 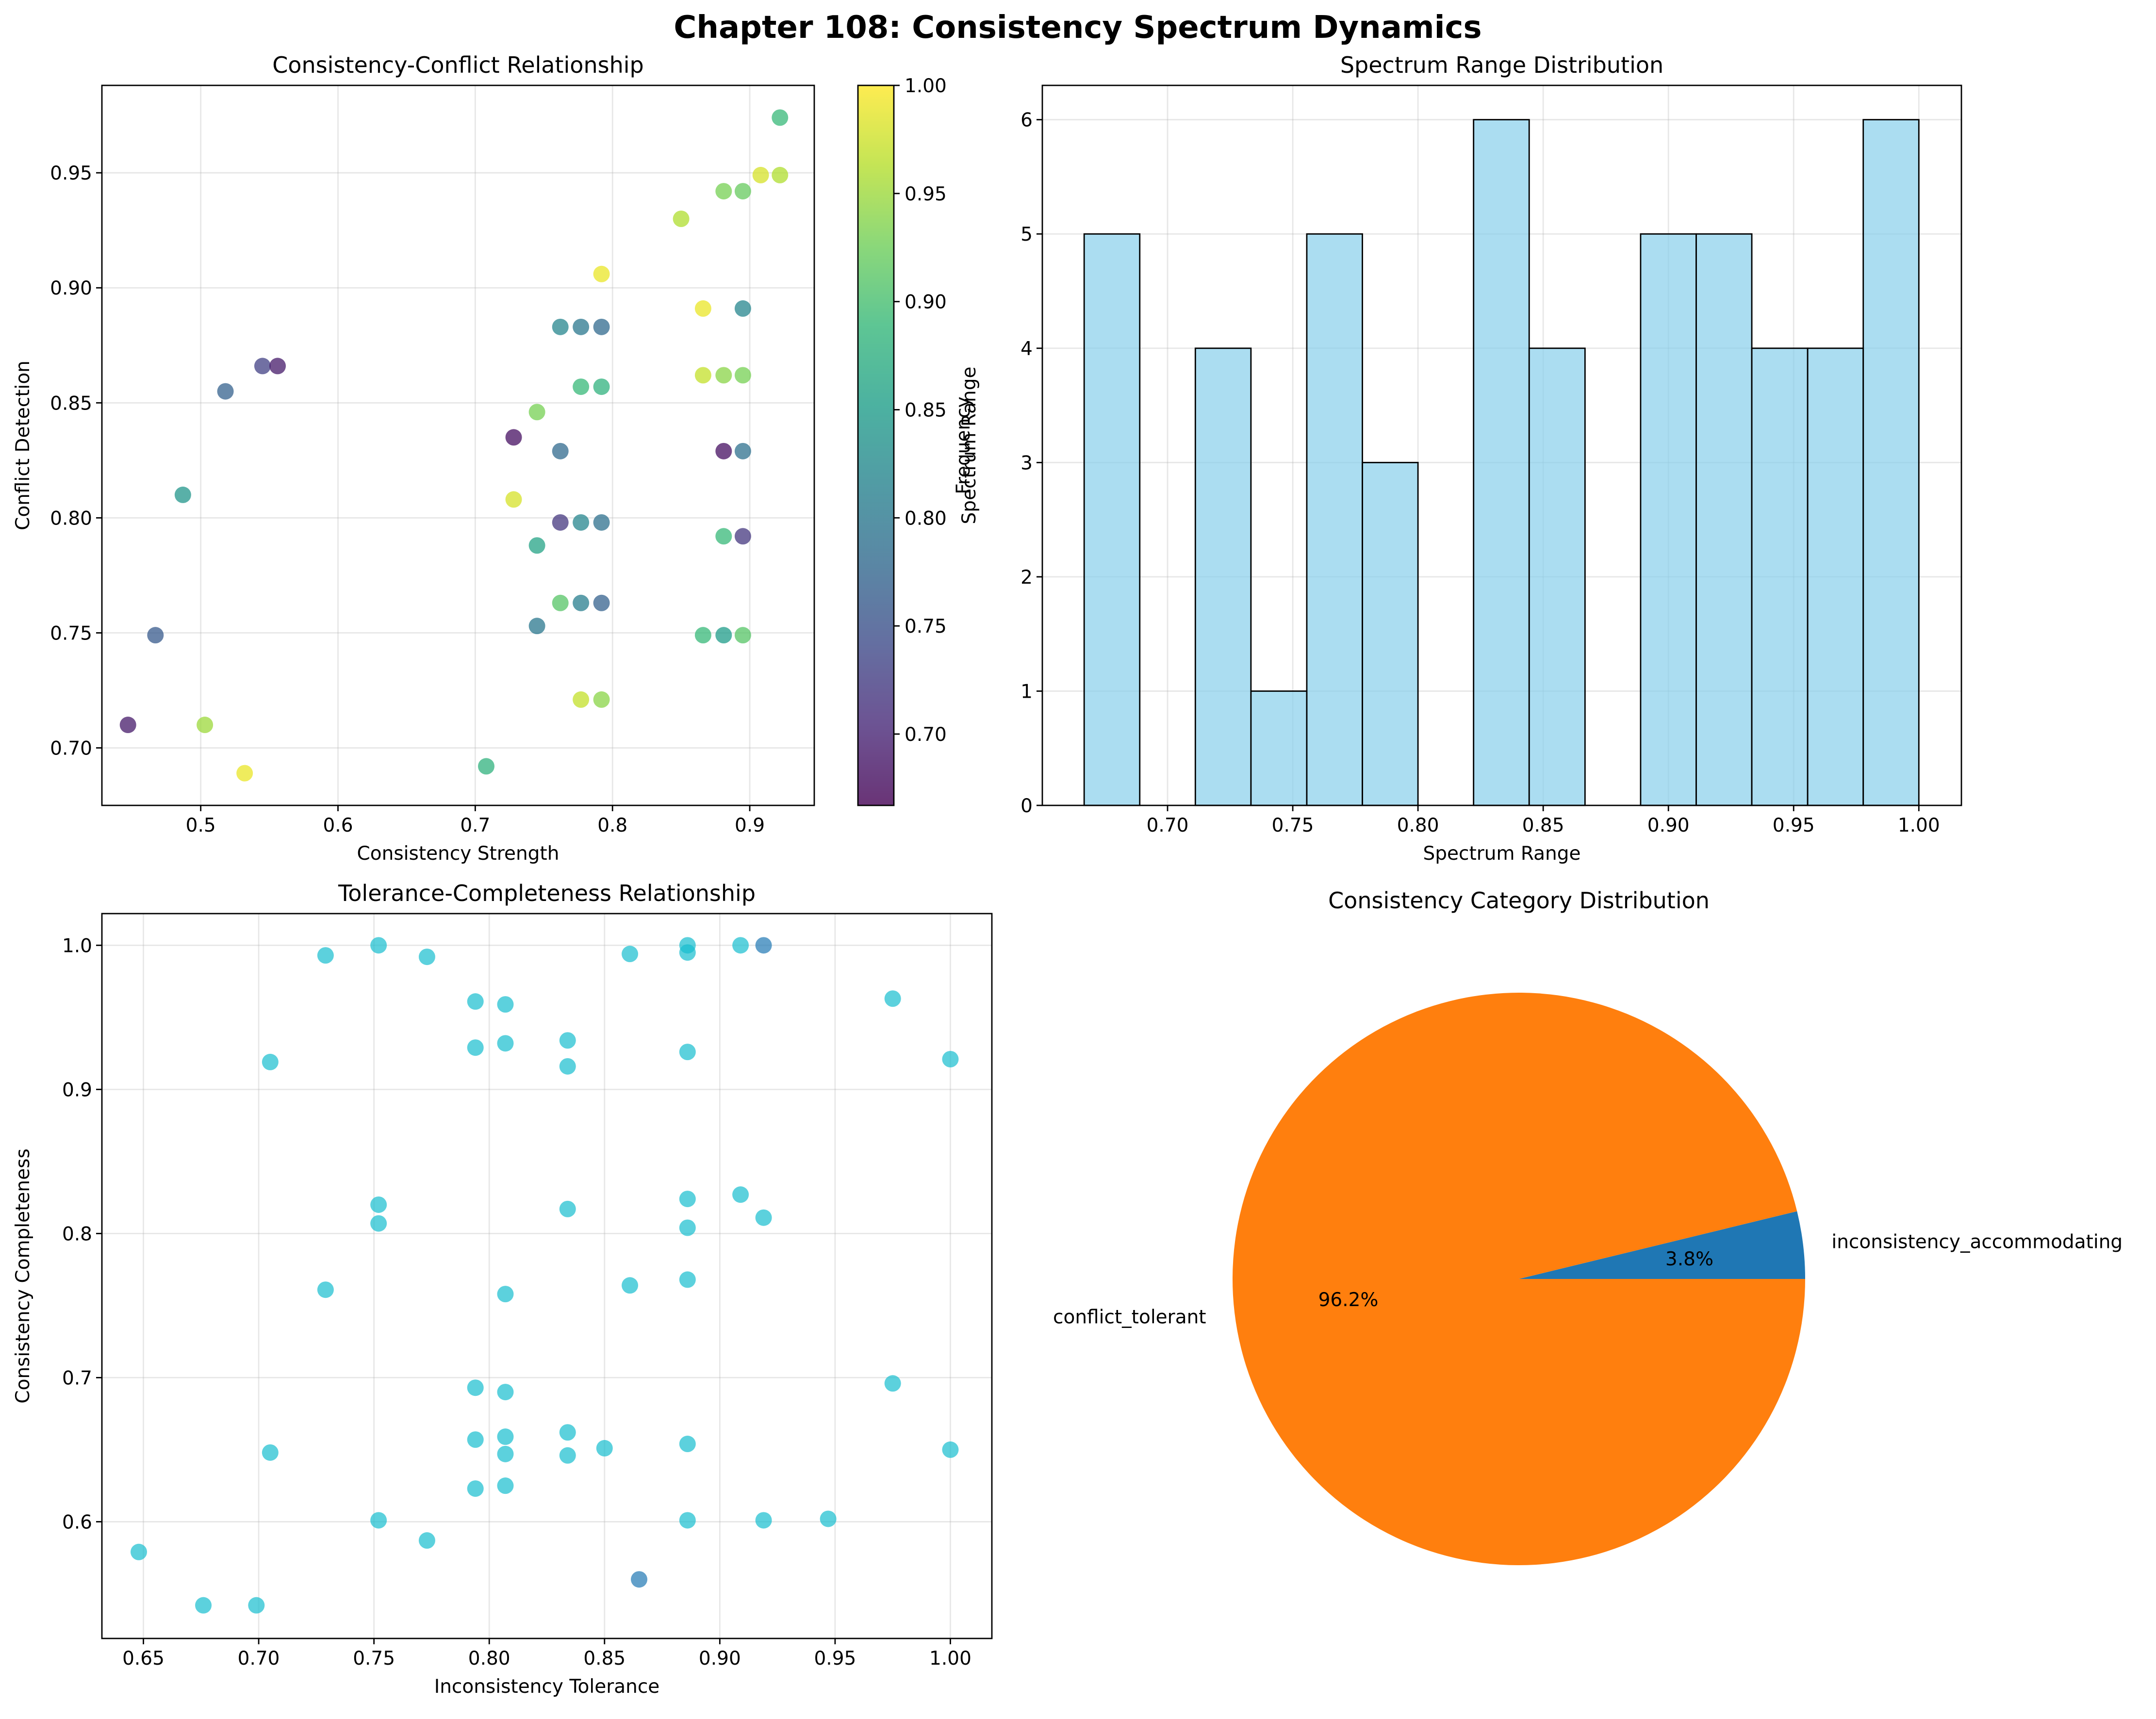 I want to click on x-axis-label: Spectrum Range, so click(x=1502, y=854).